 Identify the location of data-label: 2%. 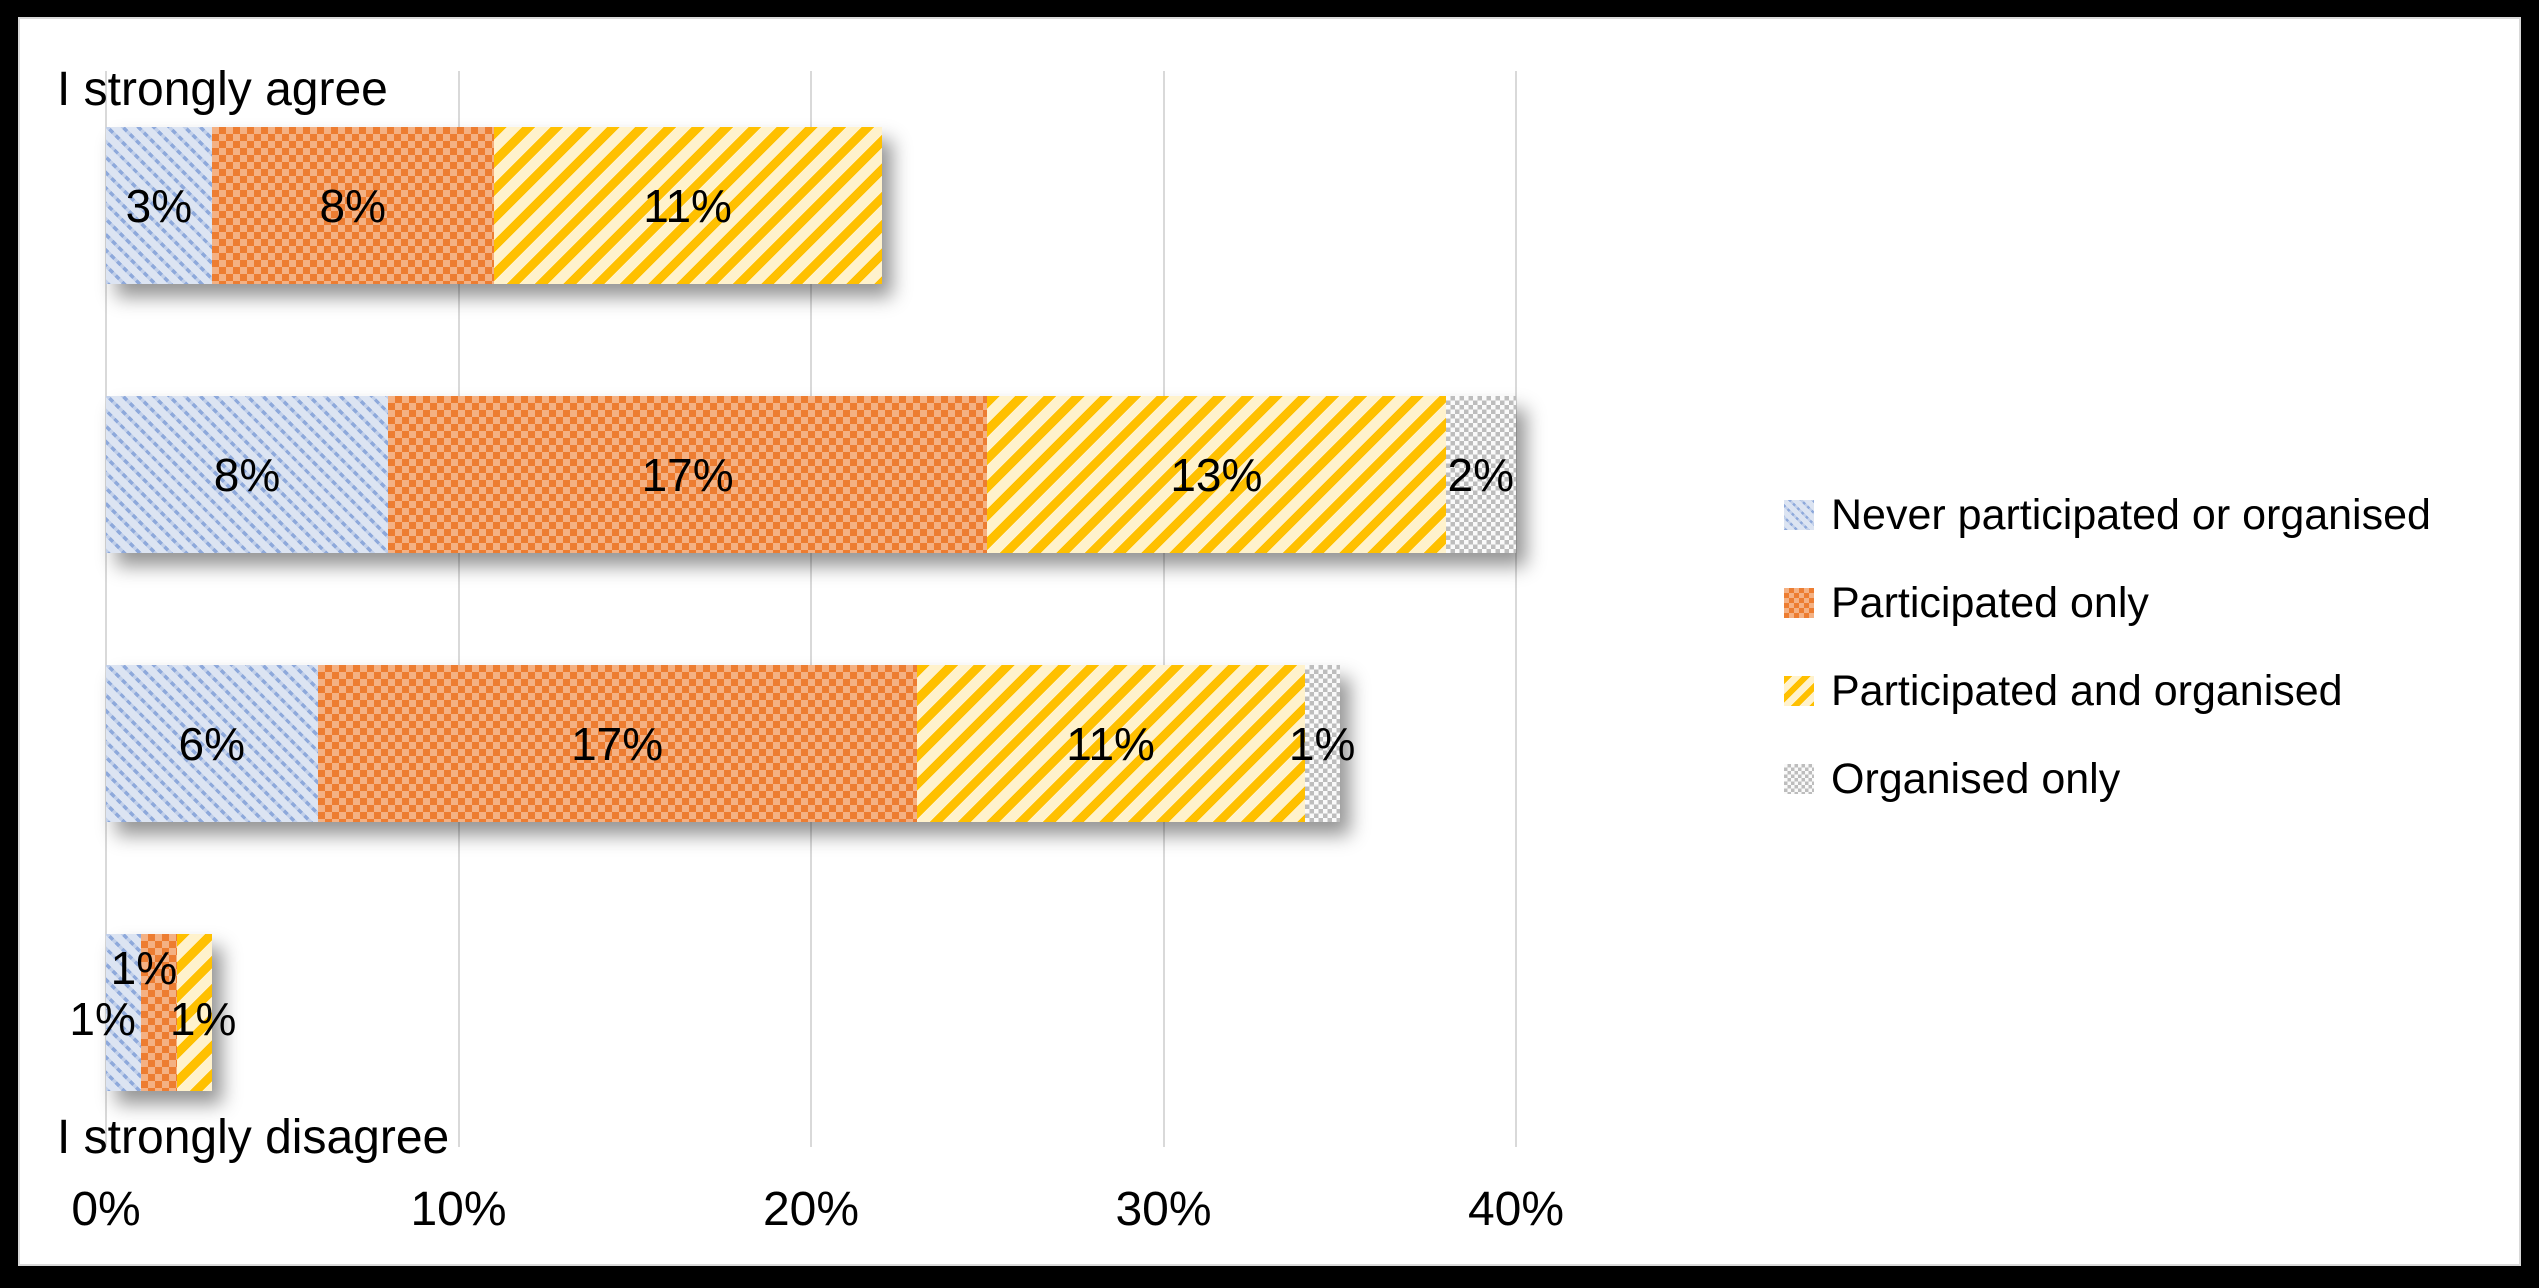
(1480, 474).